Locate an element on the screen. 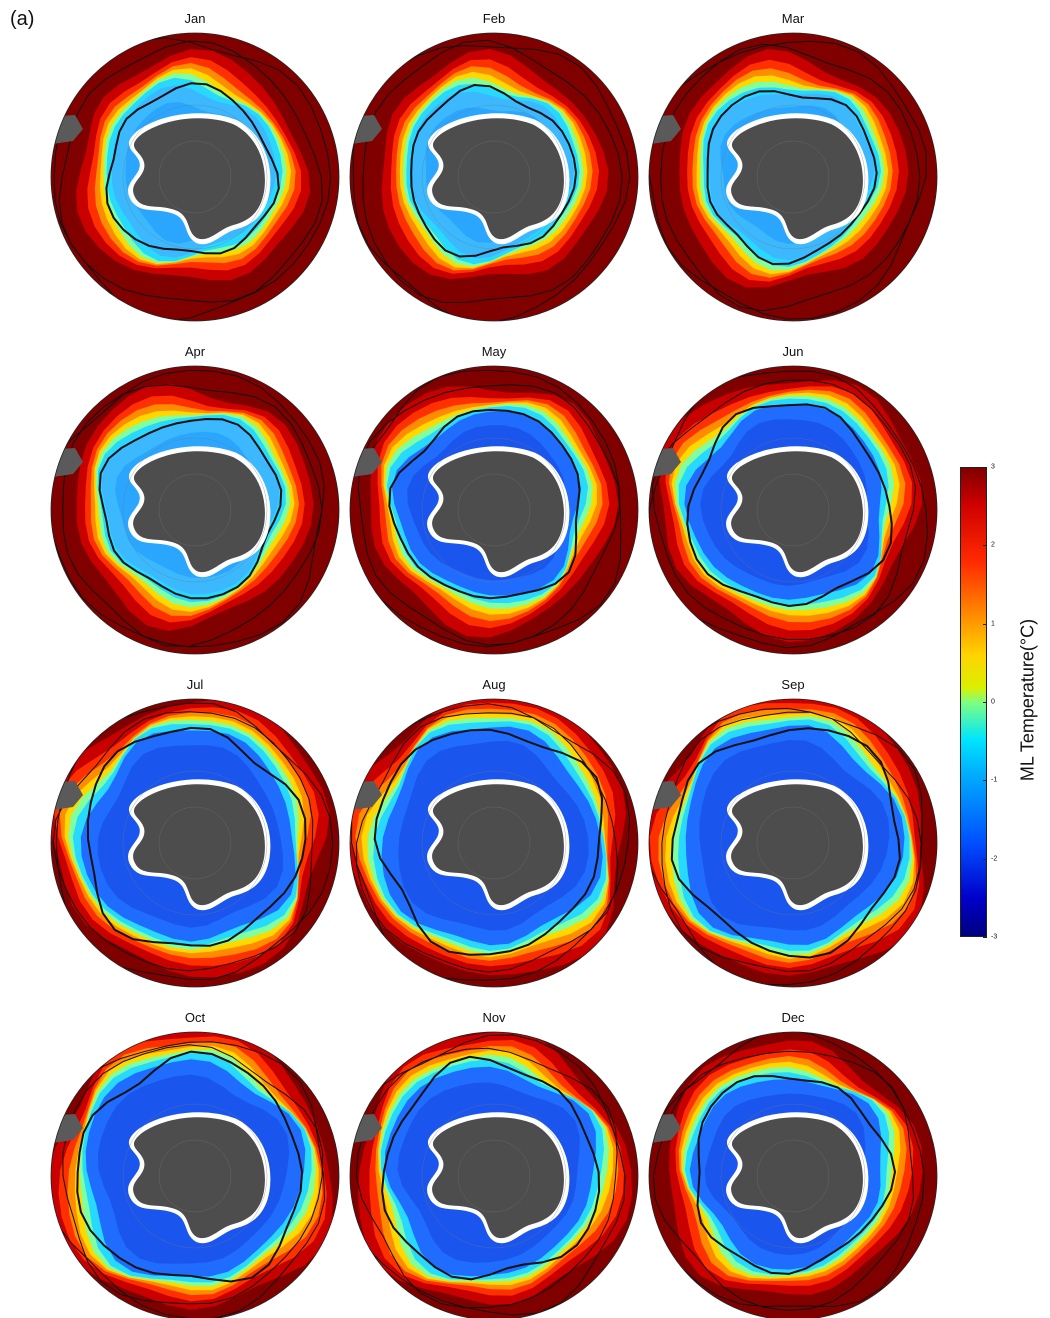 The image size is (1050, 1318). month-title: Sep is located at coordinates (793, 684).